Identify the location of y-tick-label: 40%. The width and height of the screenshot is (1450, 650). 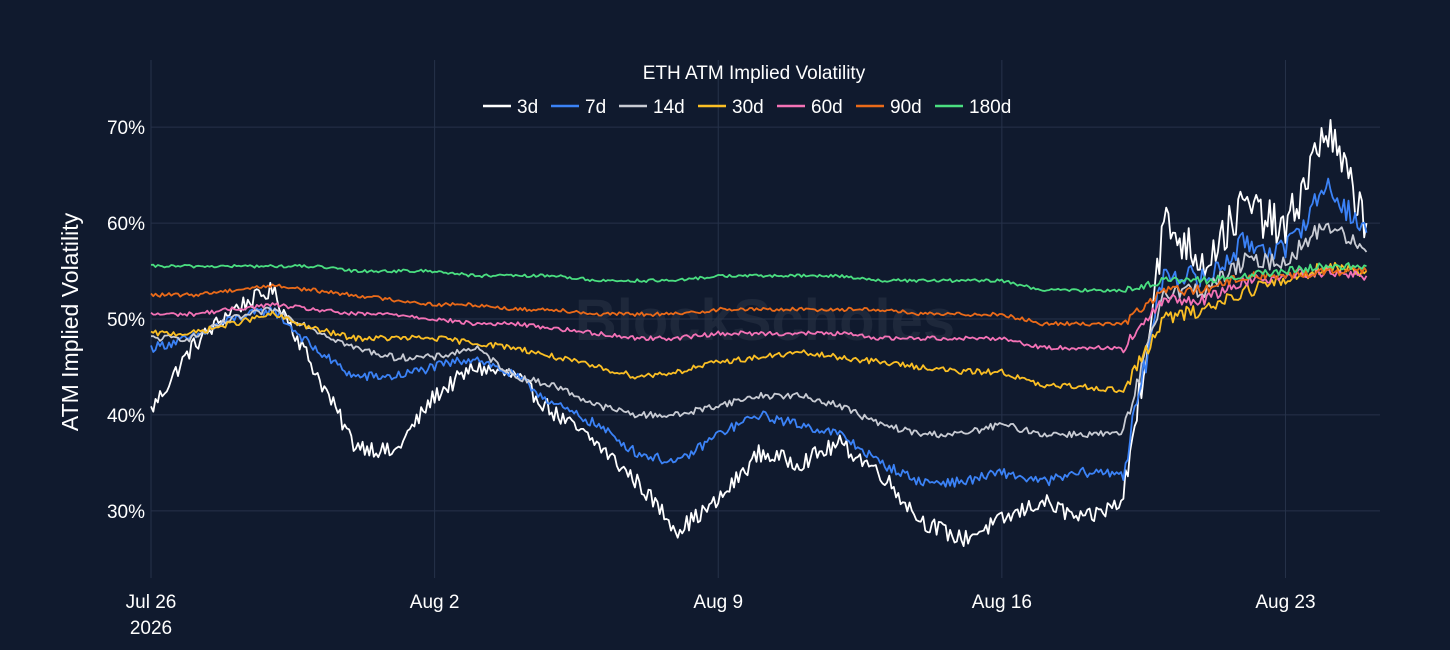
(126, 416).